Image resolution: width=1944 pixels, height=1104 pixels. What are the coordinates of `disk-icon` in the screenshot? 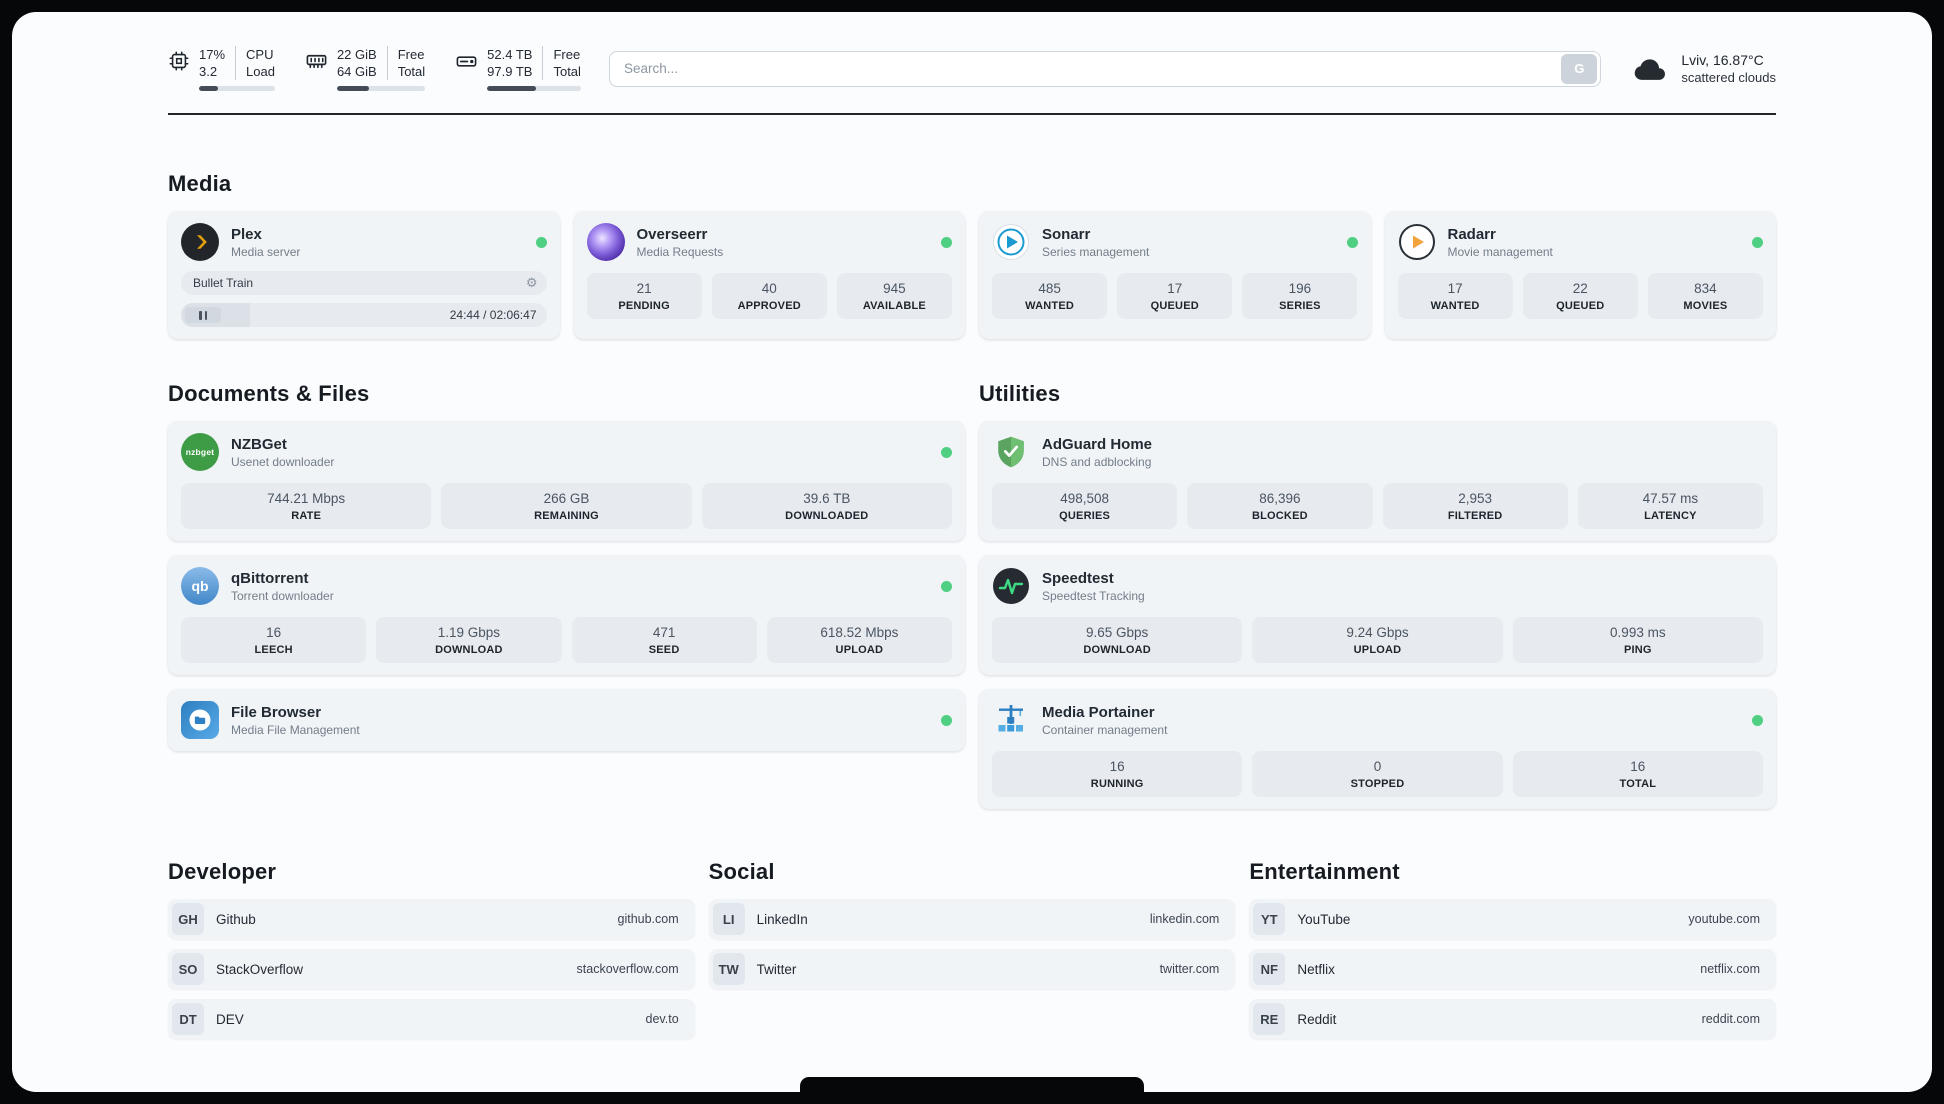 It's located at (466, 61).